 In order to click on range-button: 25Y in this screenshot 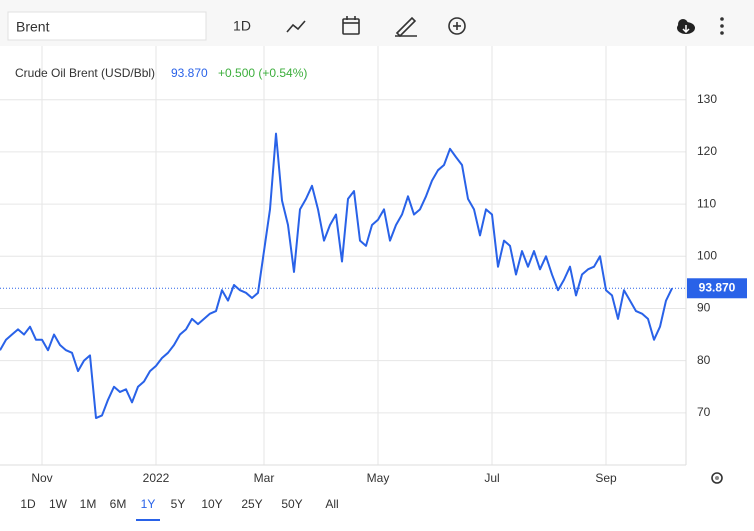, I will do `click(251, 504)`.